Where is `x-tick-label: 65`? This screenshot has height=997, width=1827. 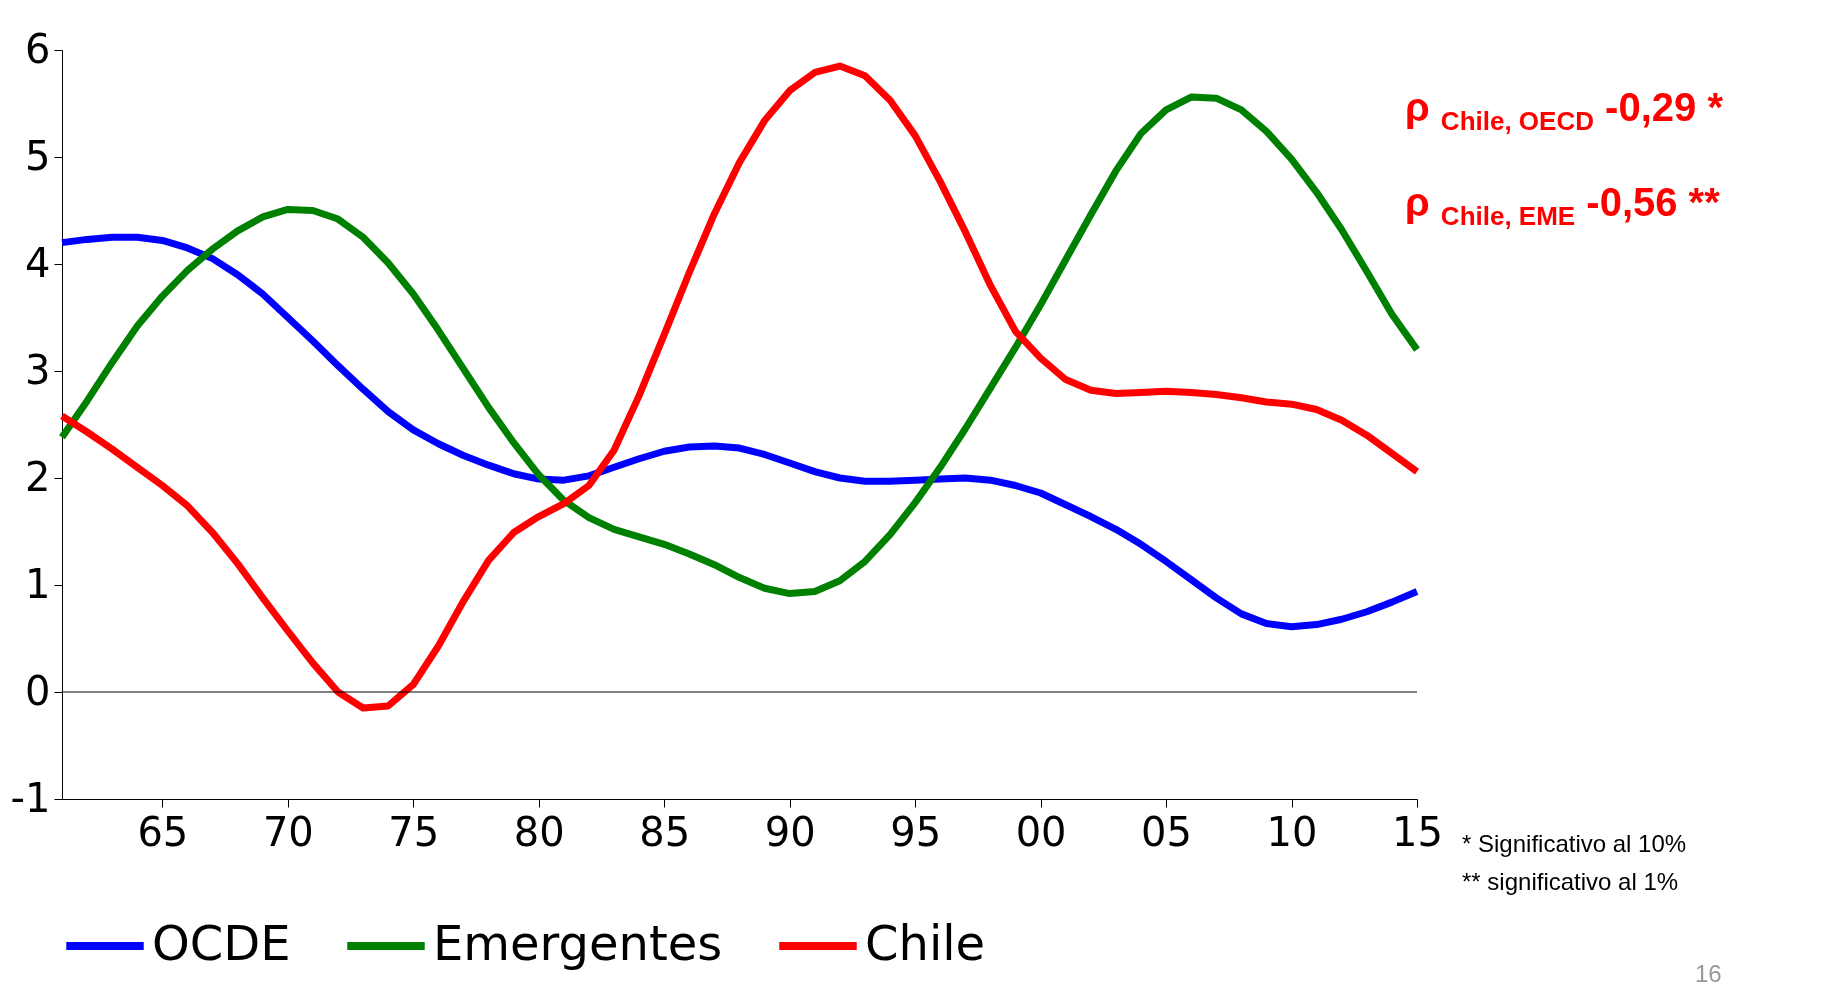
x-tick-label: 65 is located at coordinates (163, 831).